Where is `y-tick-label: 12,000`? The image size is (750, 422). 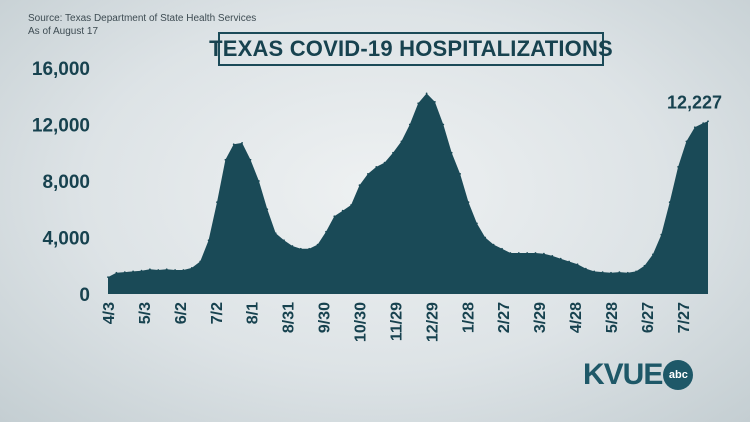
y-tick-label: 12,000 is located at coordinates (61, 126).